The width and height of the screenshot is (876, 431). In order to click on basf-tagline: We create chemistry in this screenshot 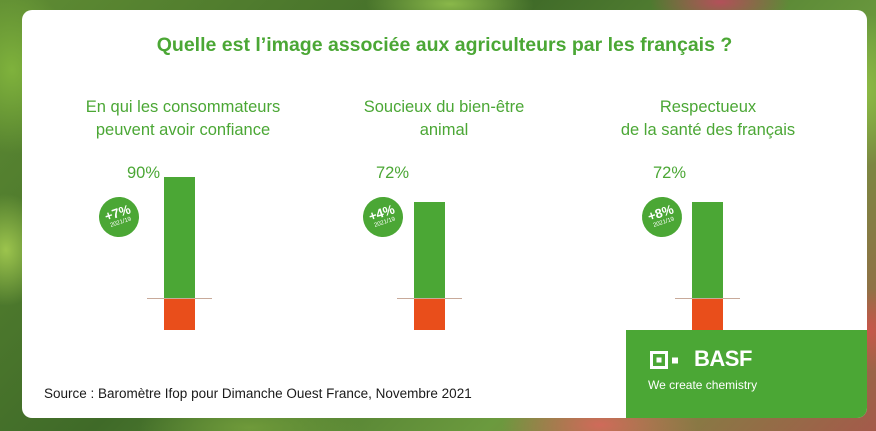, I will do `click(703, 385)`.